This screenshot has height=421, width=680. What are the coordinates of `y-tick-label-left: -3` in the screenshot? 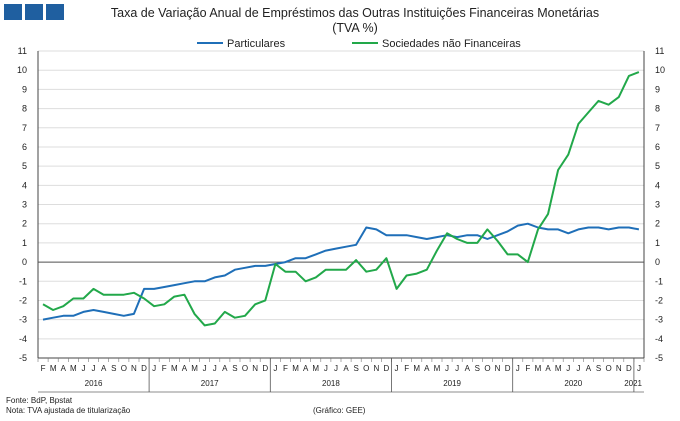 It's located at (23, 320).